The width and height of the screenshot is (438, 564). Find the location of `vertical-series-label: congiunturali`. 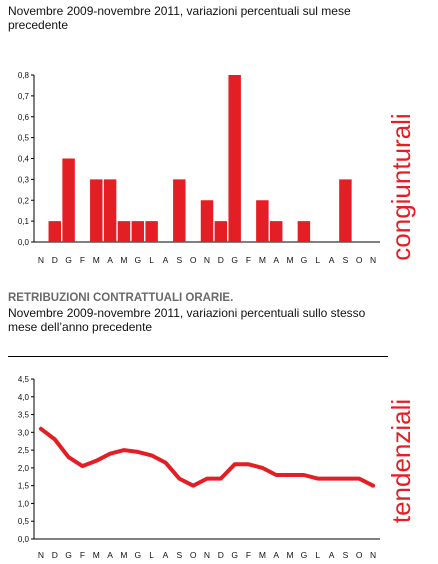

vertical-series-label: congiunturali is located at coordinates (401, 186).